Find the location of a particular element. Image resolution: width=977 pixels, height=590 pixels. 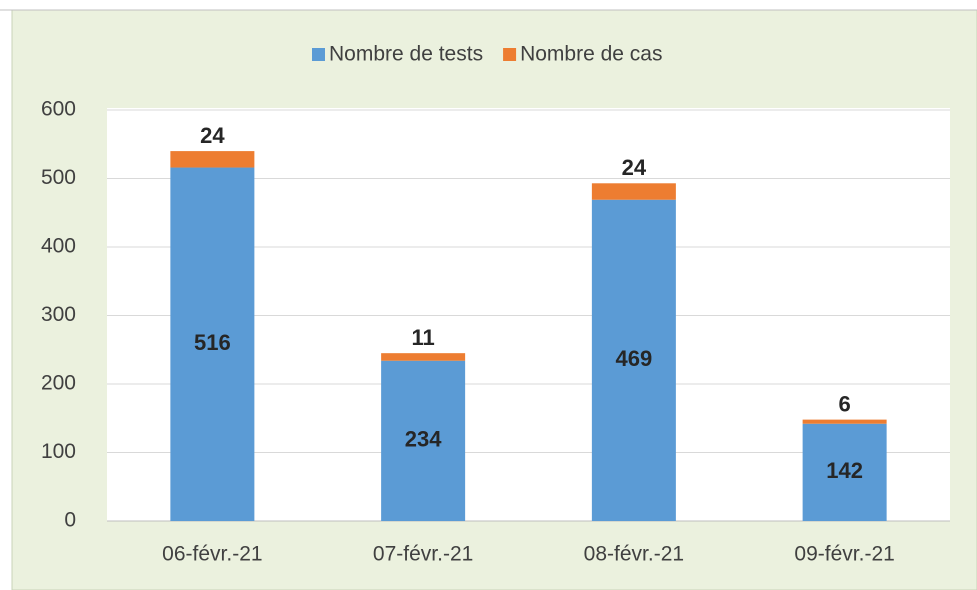

y-tick-label: 600 is located at coordinates (58, 109).